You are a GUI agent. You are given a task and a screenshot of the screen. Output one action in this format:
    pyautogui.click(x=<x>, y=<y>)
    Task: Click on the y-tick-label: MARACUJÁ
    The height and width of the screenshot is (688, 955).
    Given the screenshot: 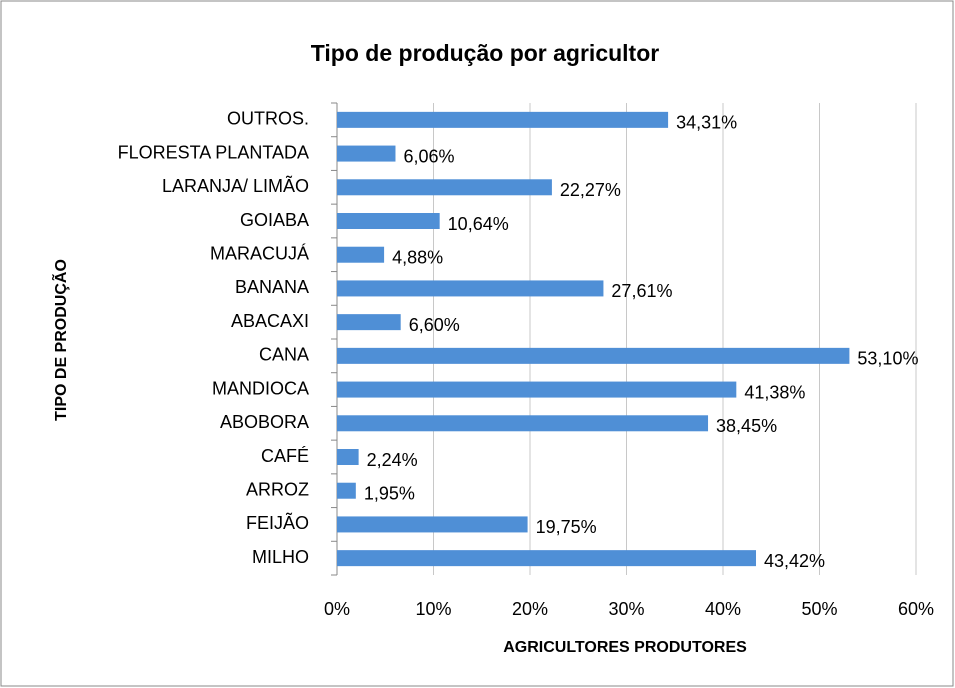 What is the action you would take?
    pyautogui.click(x=259, y=253)
    